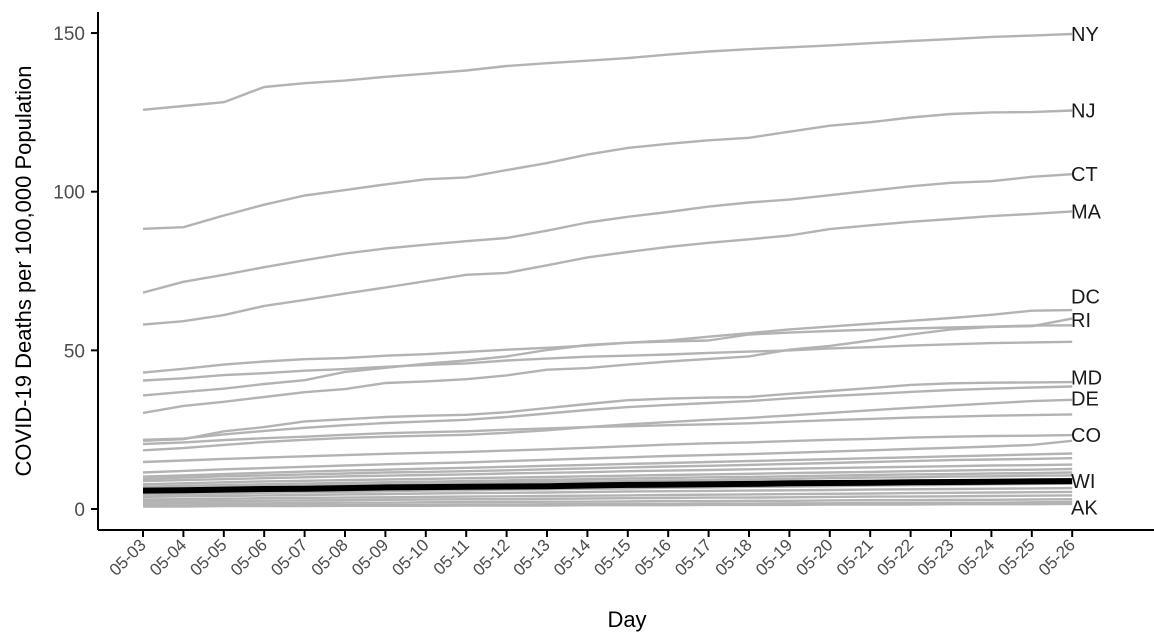 The width and height of the screenshot is (1154, 641). I want to click on series-label-co: CO, so click(1086, 436).